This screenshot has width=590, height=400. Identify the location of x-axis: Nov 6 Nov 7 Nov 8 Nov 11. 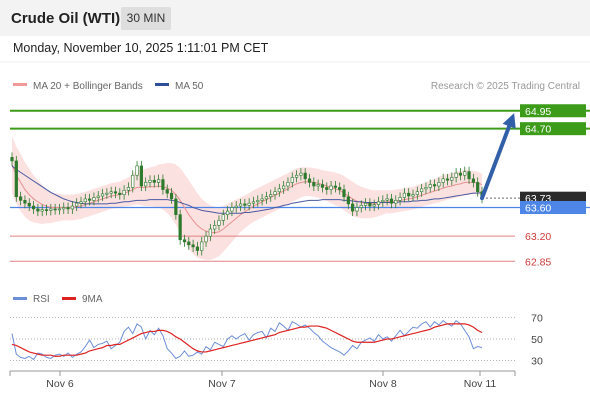
(262, 380).